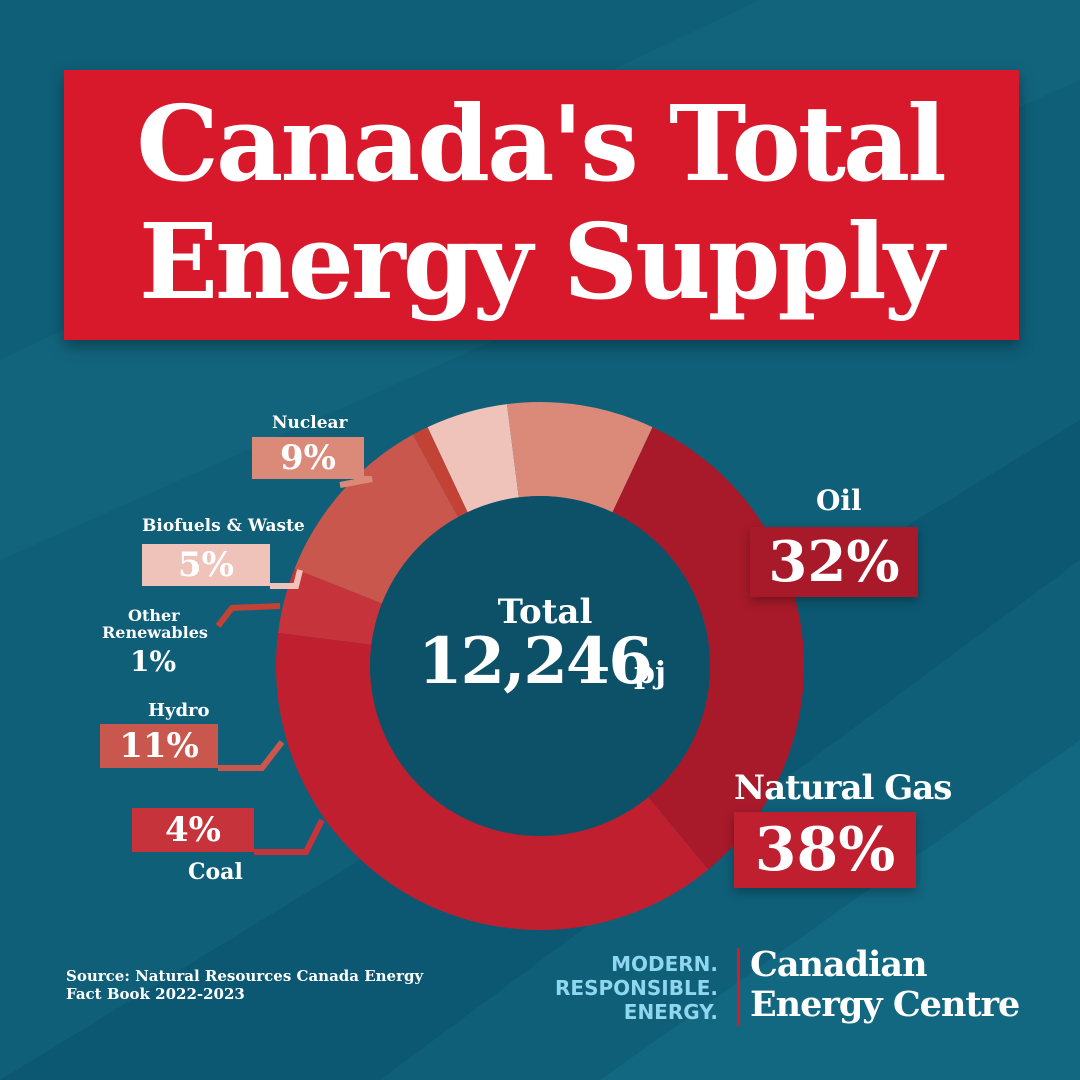  What do you see at coordinates (535, 661) in the screenshot?
I see `center-total-value: 12,246` at bounding box center [535, 661].